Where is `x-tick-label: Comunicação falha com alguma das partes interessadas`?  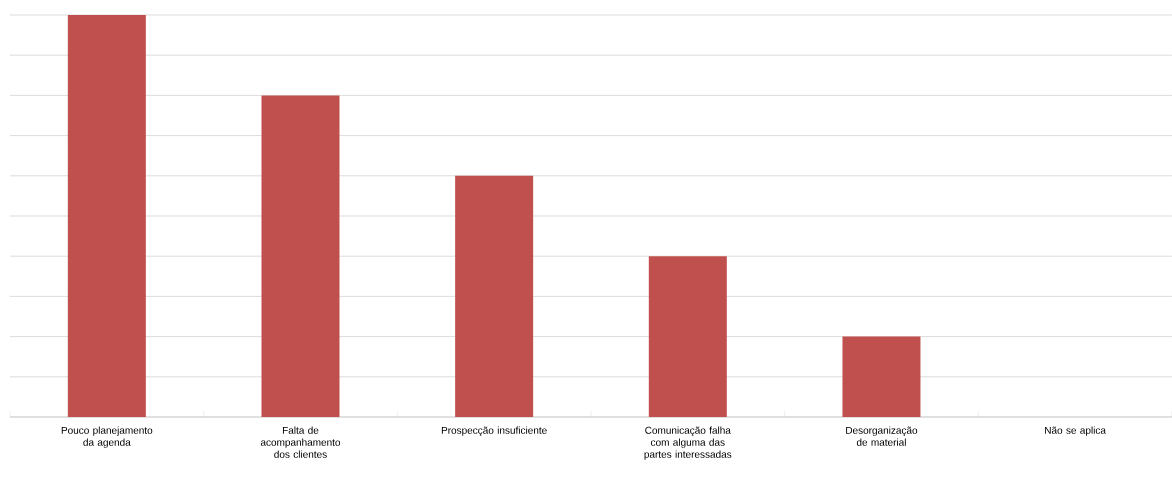
x-tick-label: Comunicação falha com alguma das partes interessadas is located at coordinates (688, 443).